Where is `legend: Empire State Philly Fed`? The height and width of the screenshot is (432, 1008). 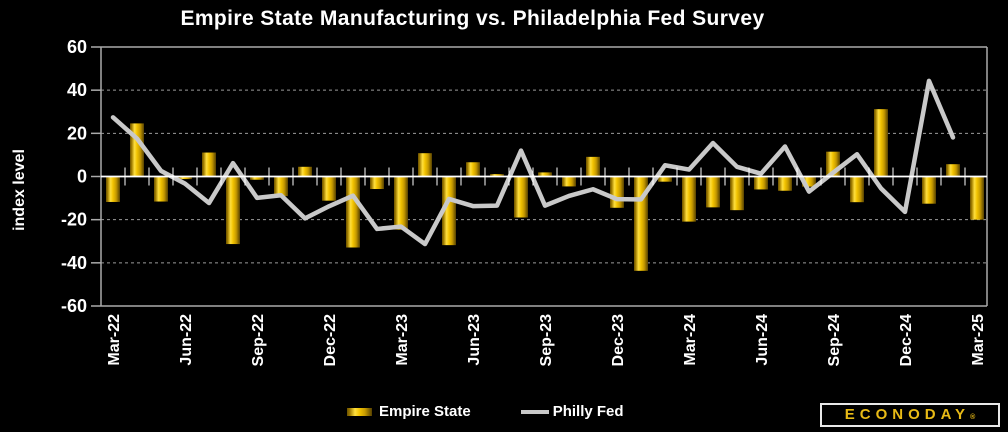 legend: Empire State Philly Fed is located at coordinates (485, 411).